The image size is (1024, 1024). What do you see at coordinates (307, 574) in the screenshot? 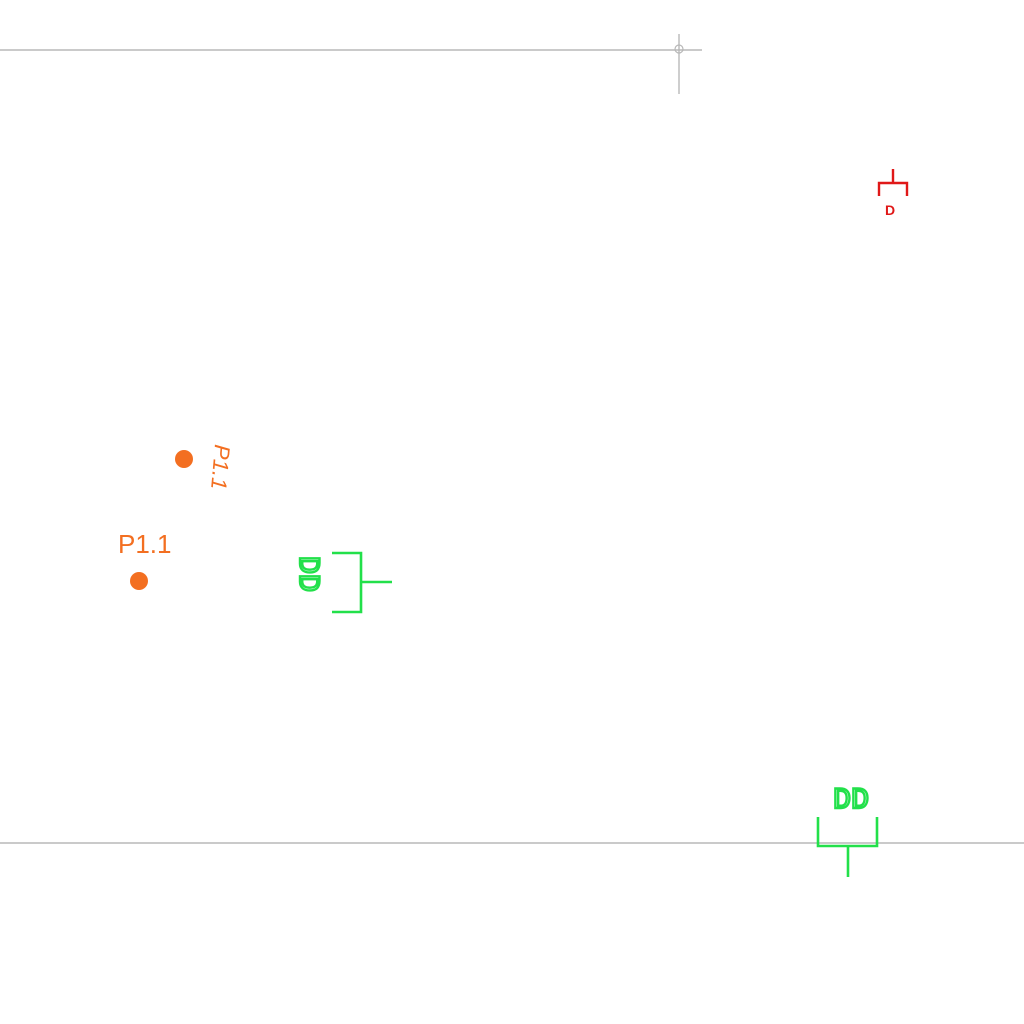
I see `green-symbol-left-label: DD` at bounding box center [307, 574].